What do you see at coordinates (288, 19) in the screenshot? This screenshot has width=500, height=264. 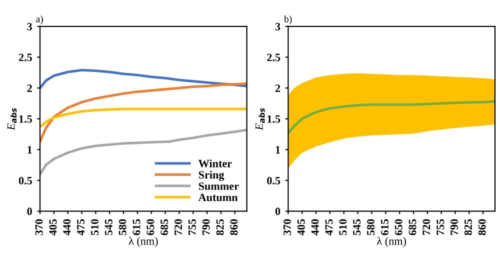 I see `chart-title: b)` at bounding box center [288, 19].